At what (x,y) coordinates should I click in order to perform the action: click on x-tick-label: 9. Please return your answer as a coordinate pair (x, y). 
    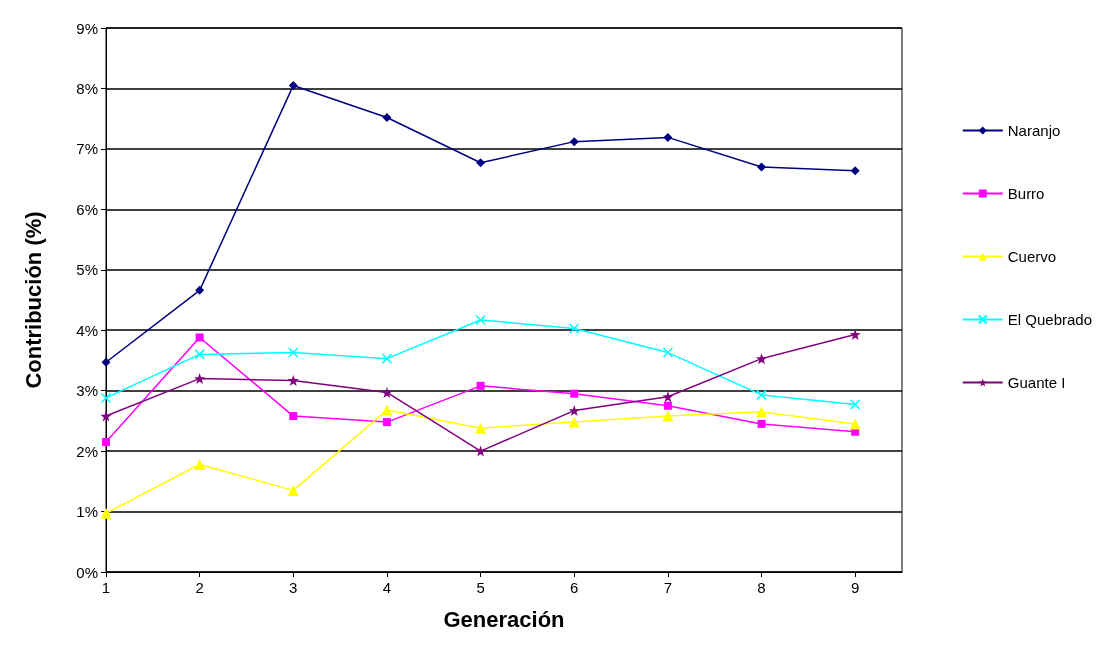
    Looking at the image, I should click on (855, 587).